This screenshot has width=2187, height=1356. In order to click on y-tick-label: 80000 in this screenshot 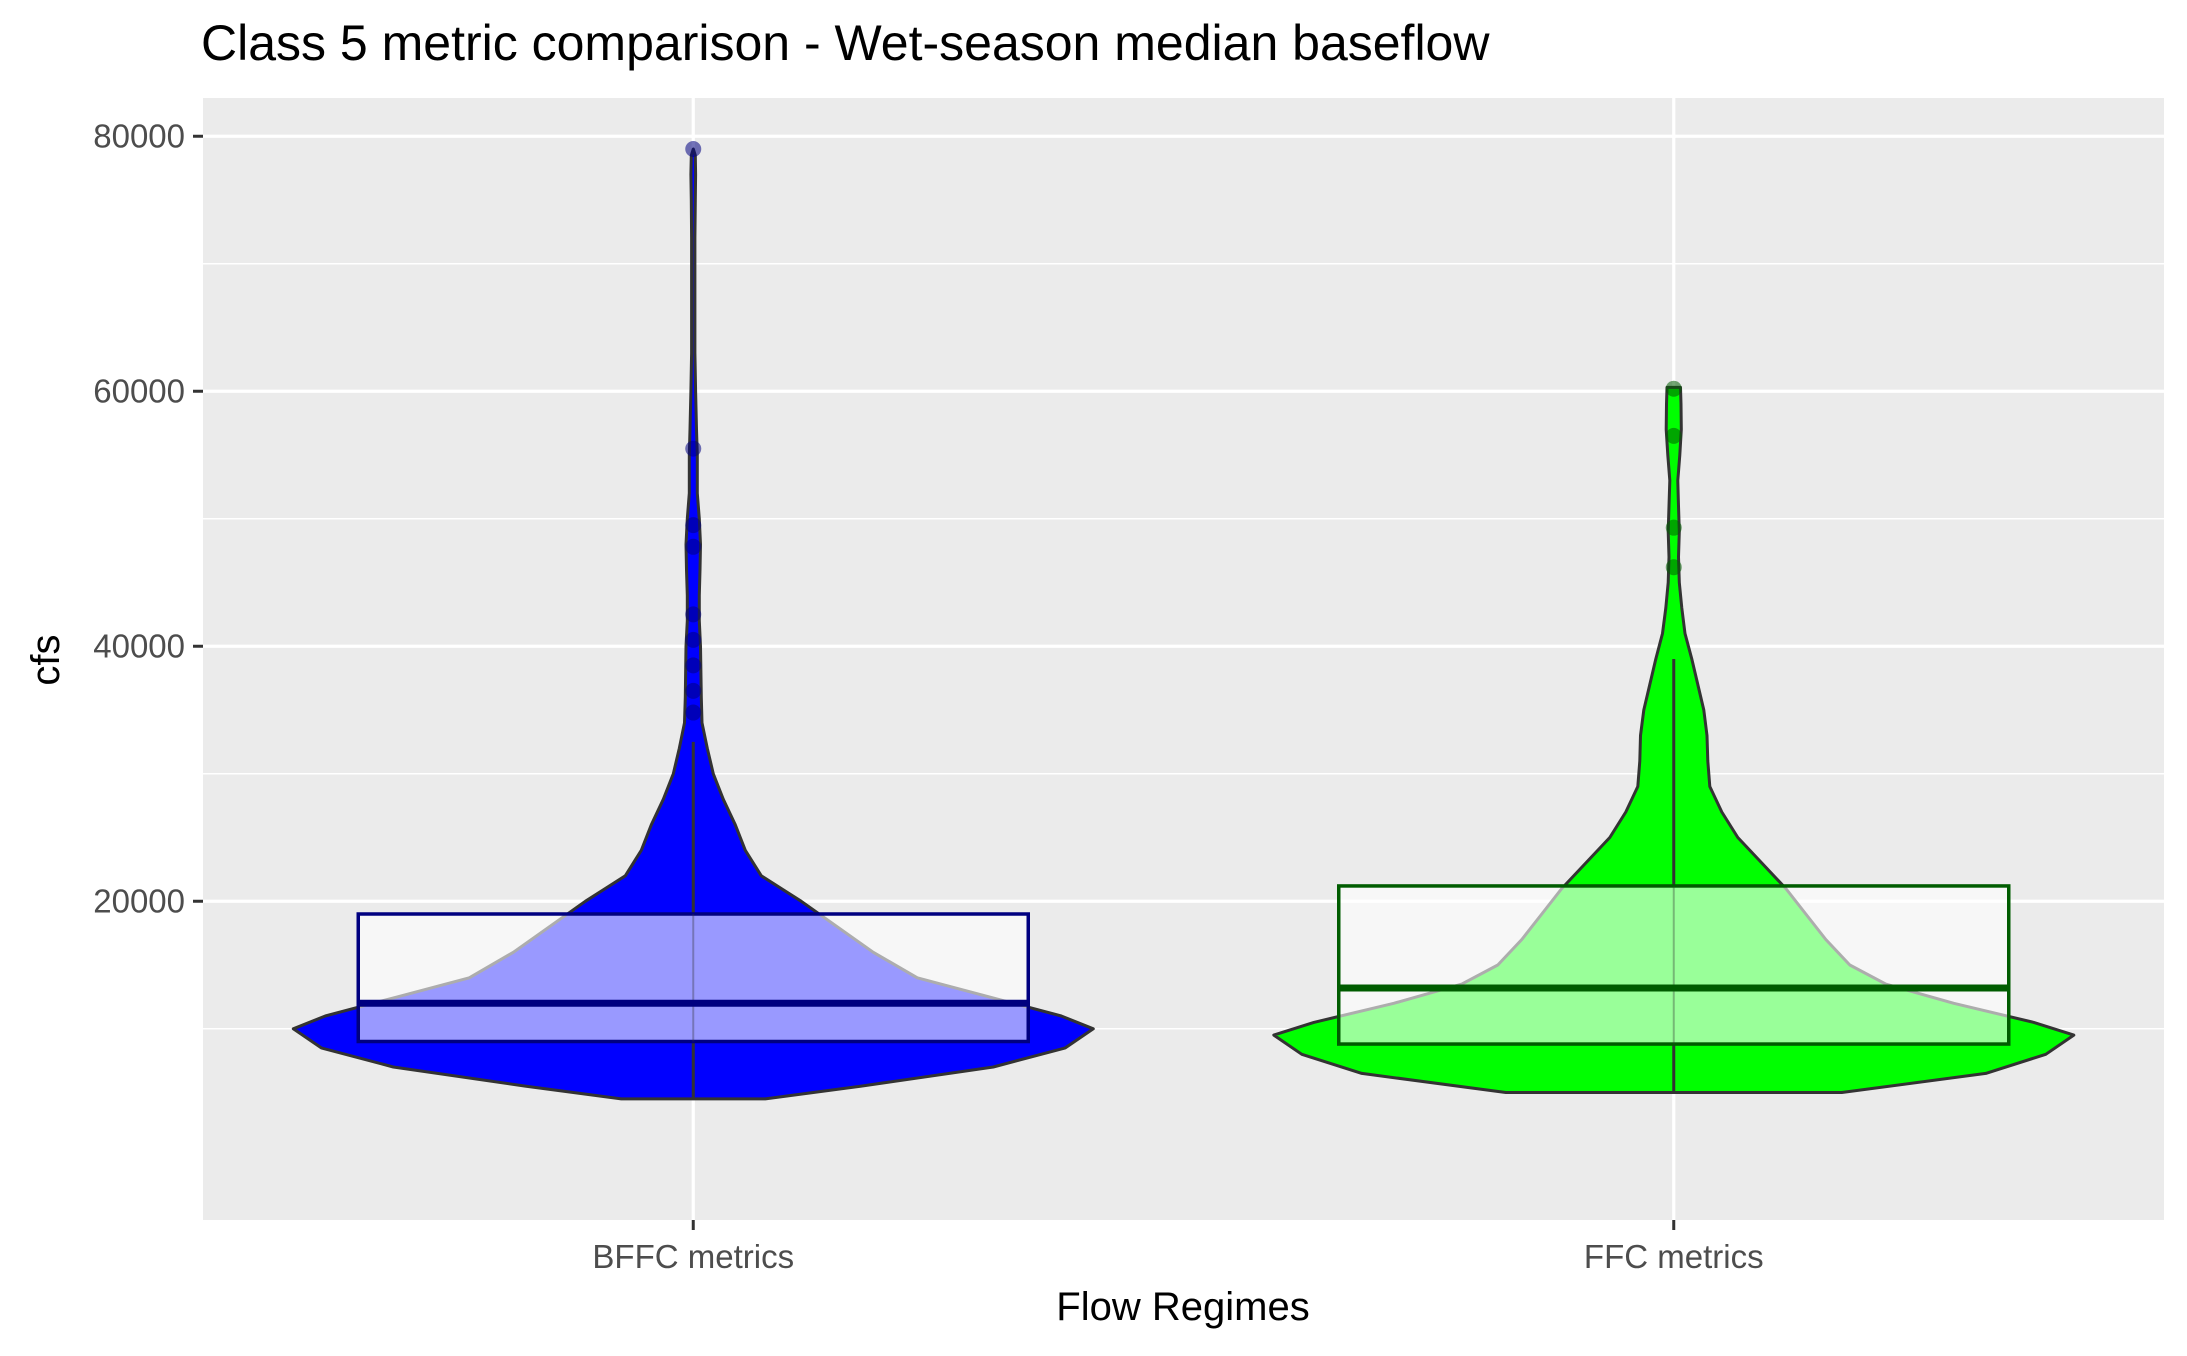, I will do `click(139, 135)`.